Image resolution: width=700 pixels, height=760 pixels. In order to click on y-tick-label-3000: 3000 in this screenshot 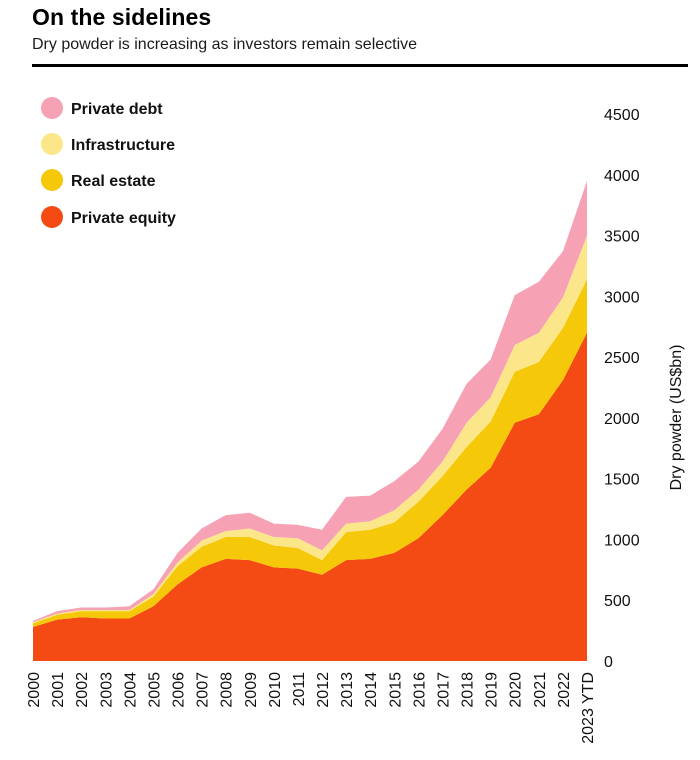, I will do `click(622, 297)`.